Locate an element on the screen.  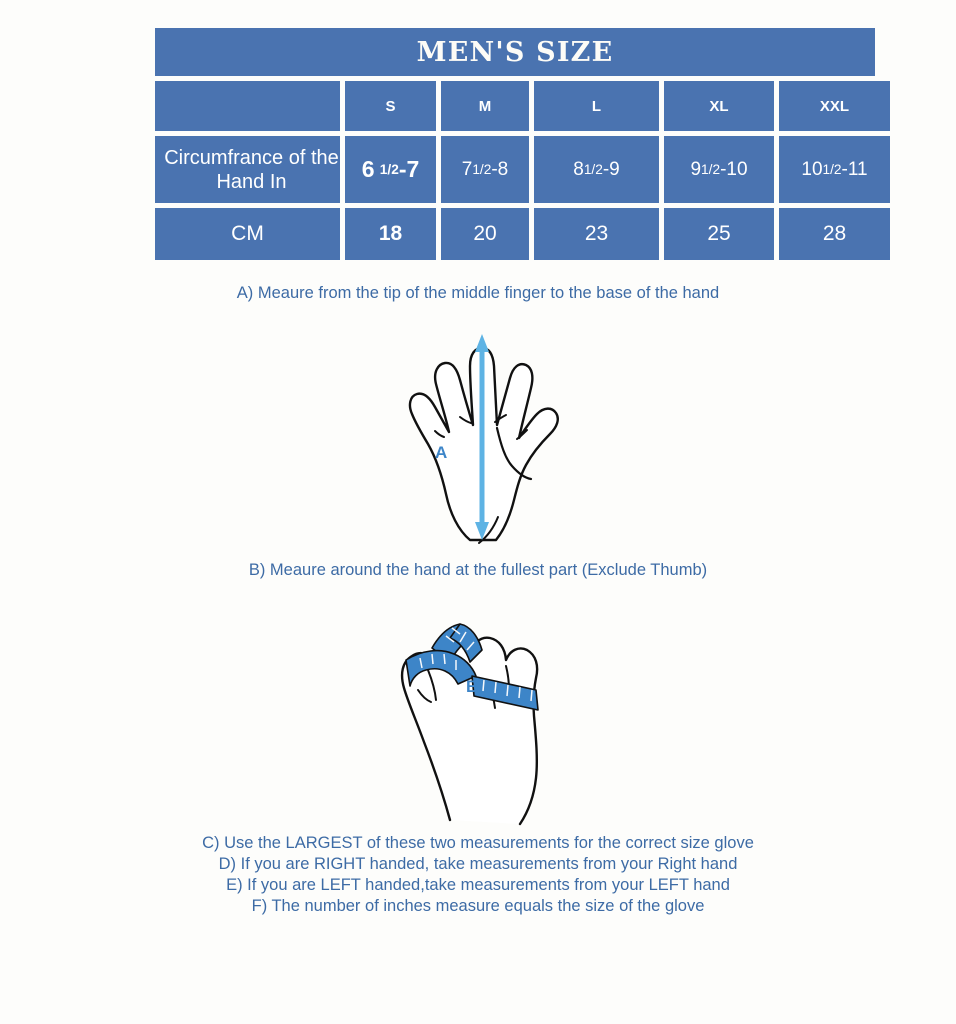
table-header-row: S M L XL XXL is located at coordinates (522, 106).